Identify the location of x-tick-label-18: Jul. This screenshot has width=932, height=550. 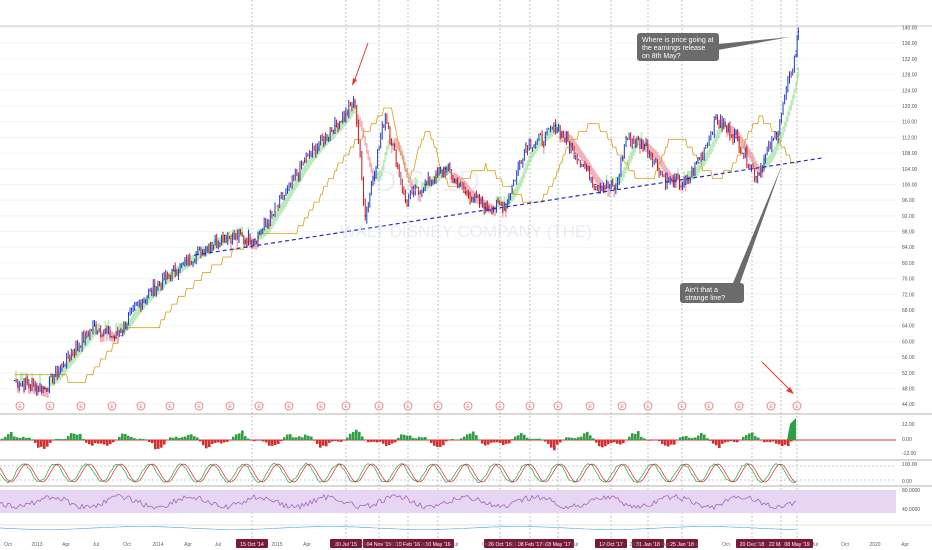
(575, 545).